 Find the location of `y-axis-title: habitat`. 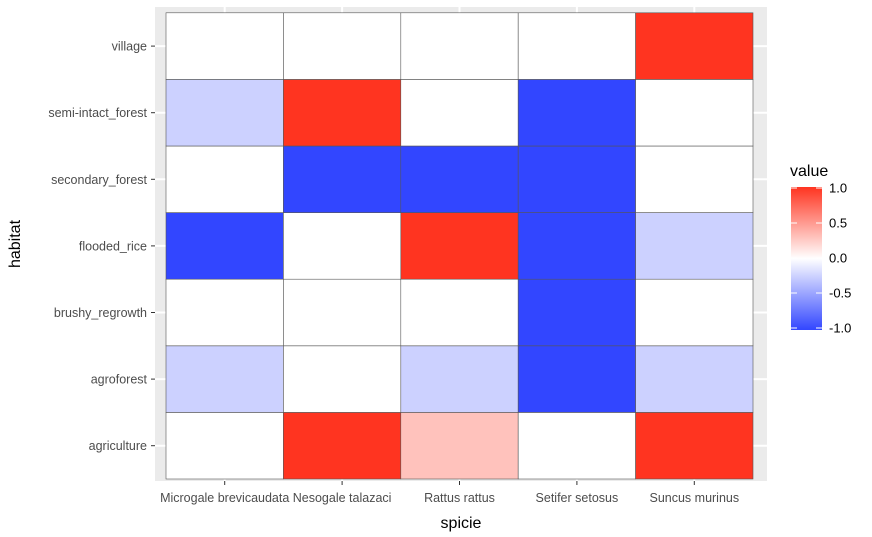

y-axis-title: habitat is located at coordinates (15, 243).